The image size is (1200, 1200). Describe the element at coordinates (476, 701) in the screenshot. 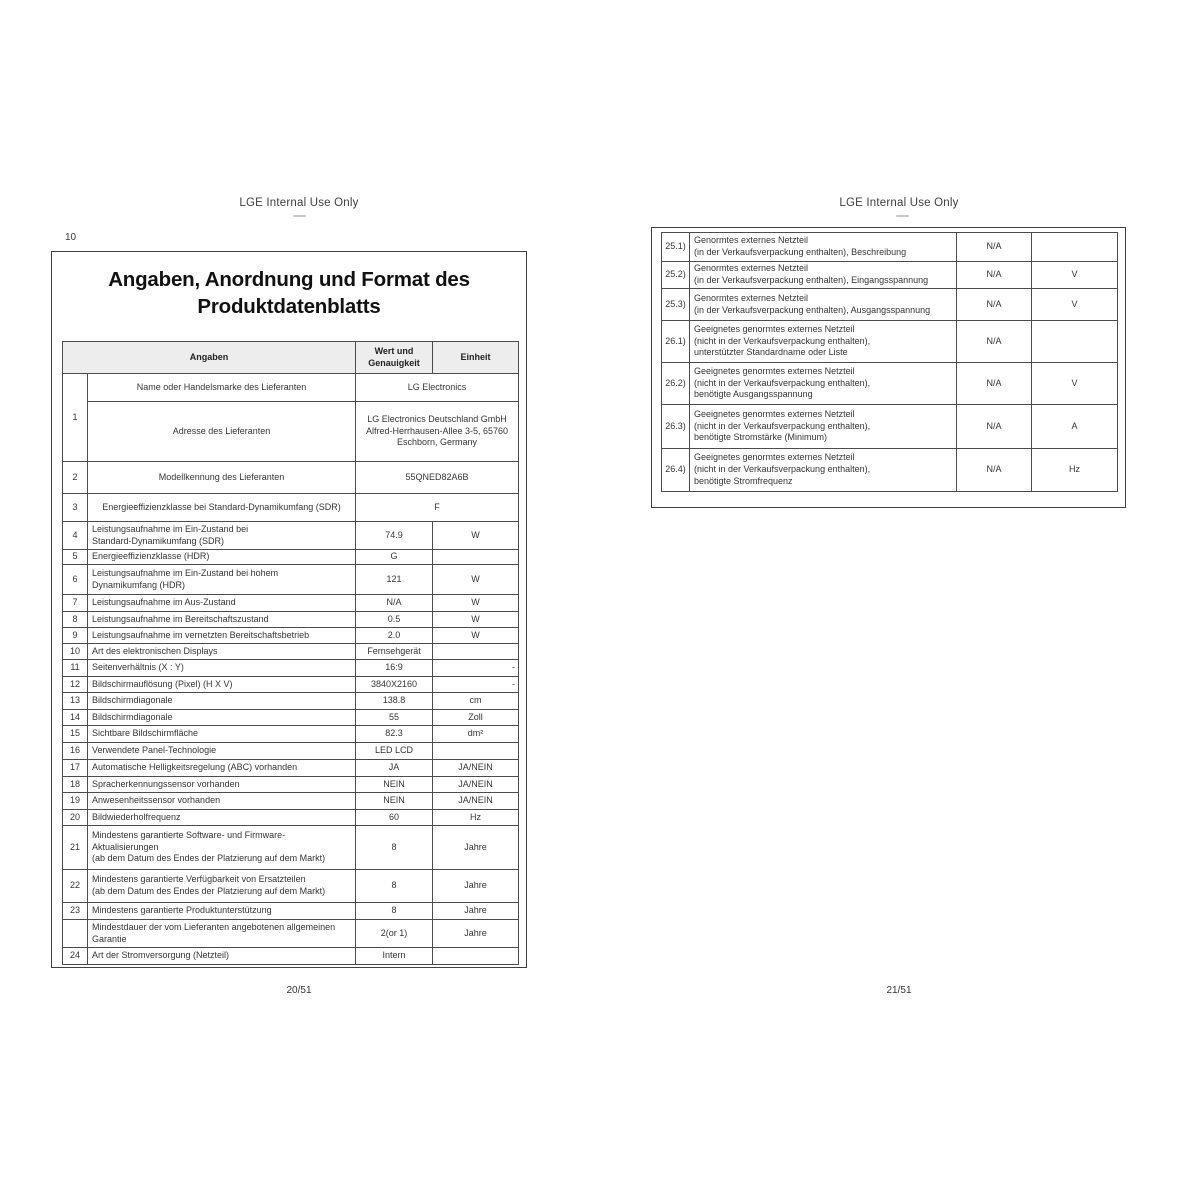

I see `row-unit-cell: cm` at that location.